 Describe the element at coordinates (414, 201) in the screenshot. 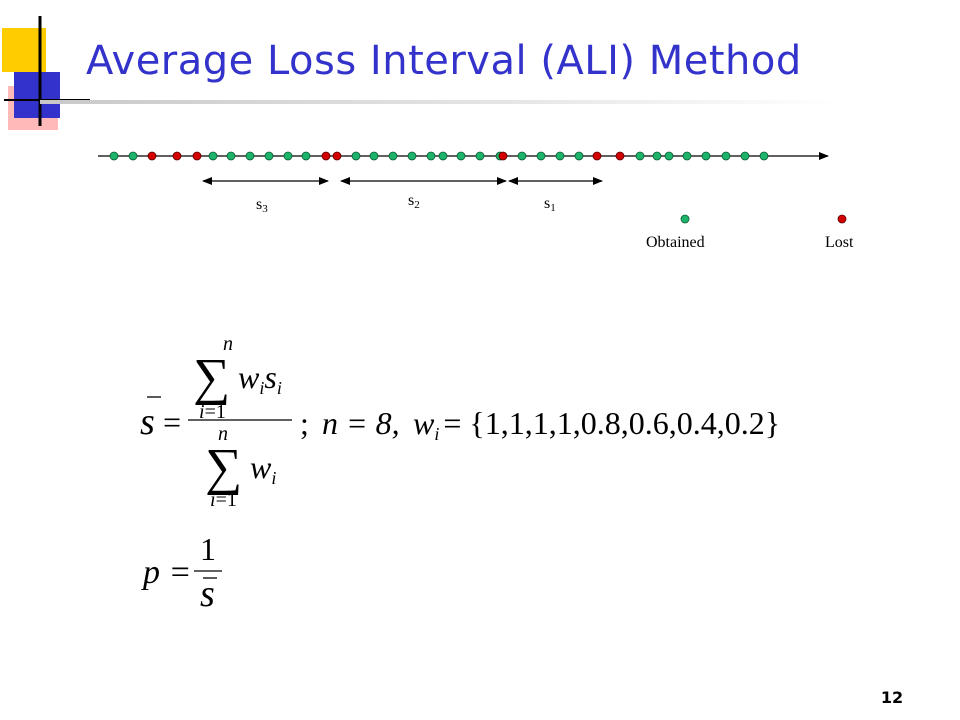

I see `interval-s2-label: s2` at that location.